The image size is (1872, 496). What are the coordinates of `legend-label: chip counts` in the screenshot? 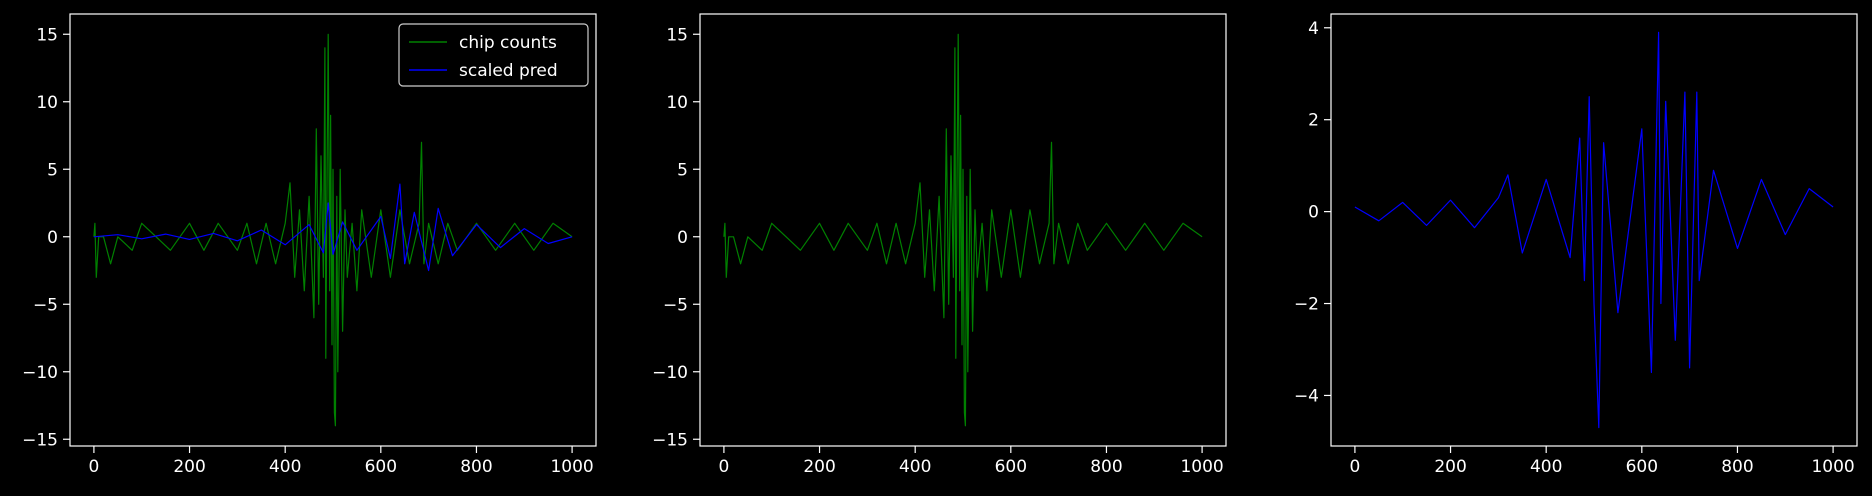 It's located at (508, 43).